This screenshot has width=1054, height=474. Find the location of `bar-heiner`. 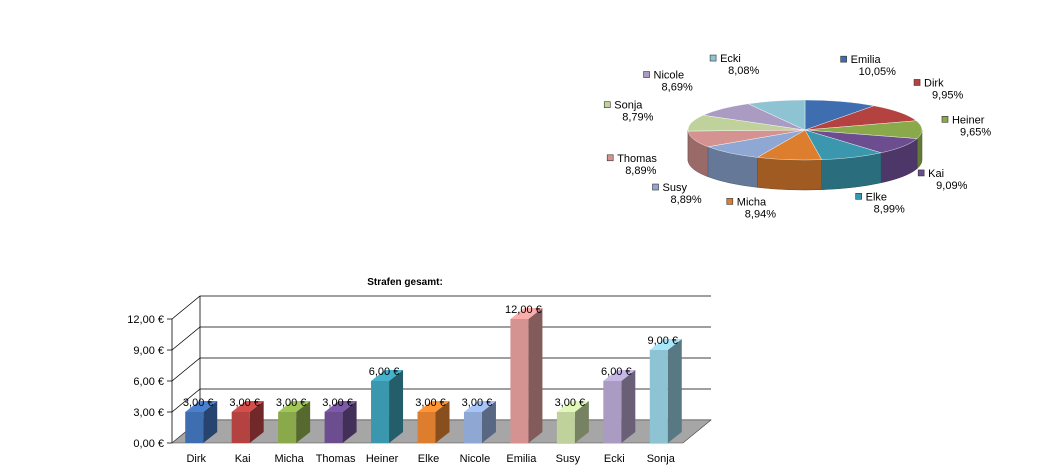

bar-heiner is located at coordinates (387, 406).